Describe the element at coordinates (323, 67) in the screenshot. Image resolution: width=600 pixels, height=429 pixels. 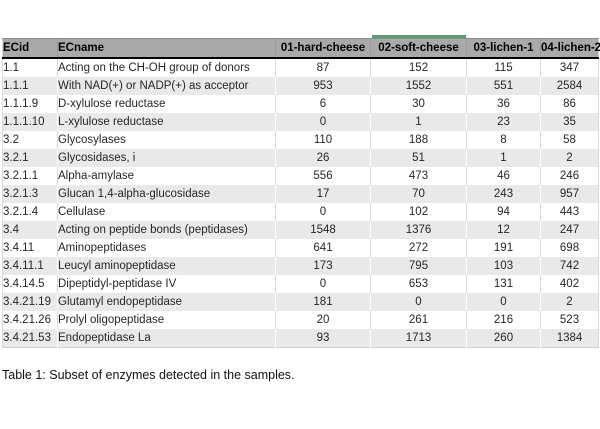
I see `cell-value: 87` at that location.